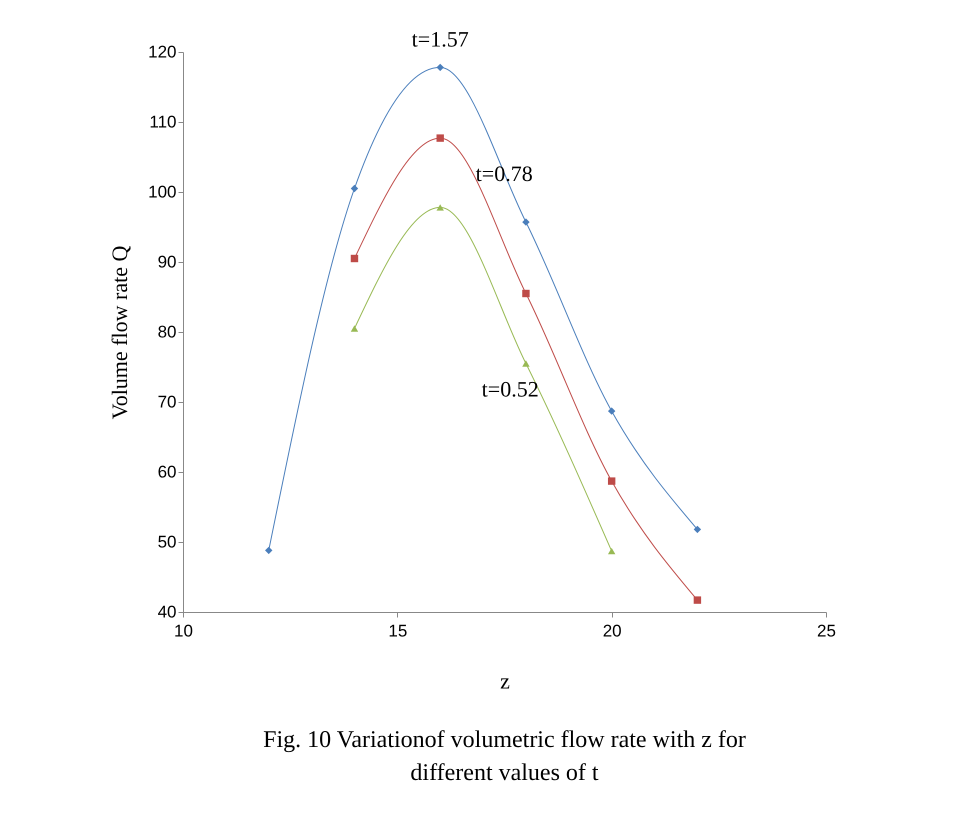 The width and height of the screenshot is (958, 833). What do you see at coordinates (826, 631) in the screenshot?
I see `x-tick-label: 25` at bounding box center [826, 631].